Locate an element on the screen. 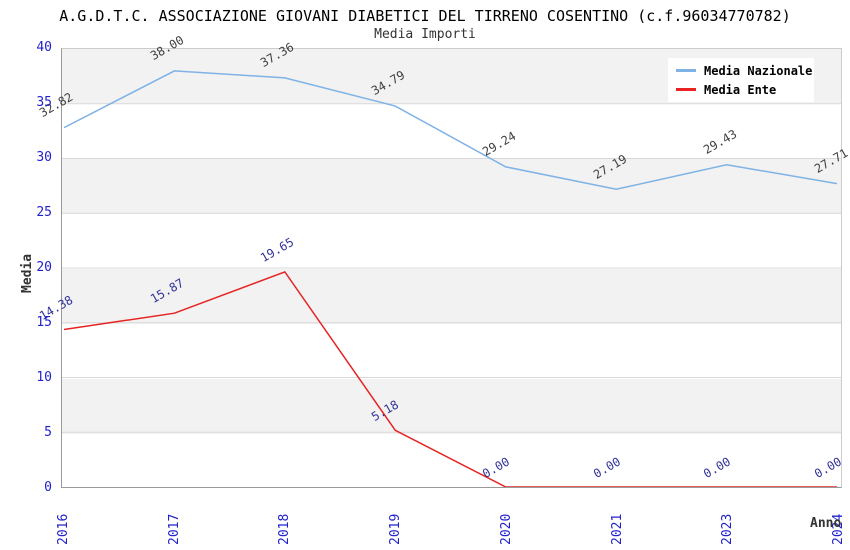 The image size is (850, 550). y-tick-label: 20 is located at coordinates (44, 267).